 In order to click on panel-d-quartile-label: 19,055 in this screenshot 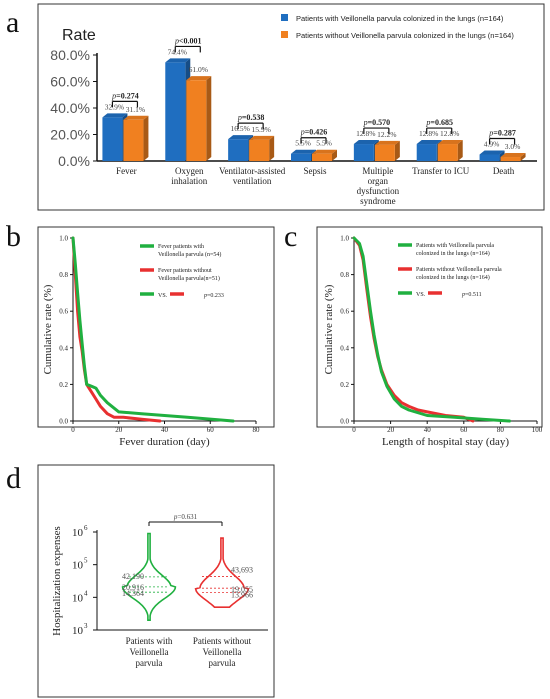, I will do `click(242, 589)`.